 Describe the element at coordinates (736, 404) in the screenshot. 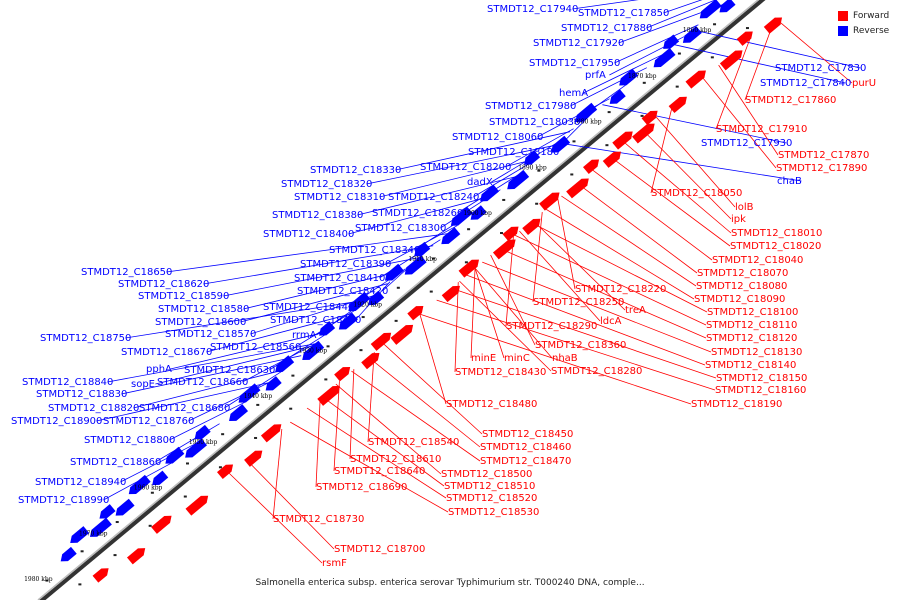

I see `label-stmdt12-c18190: STMDT12_C18190` at that location.